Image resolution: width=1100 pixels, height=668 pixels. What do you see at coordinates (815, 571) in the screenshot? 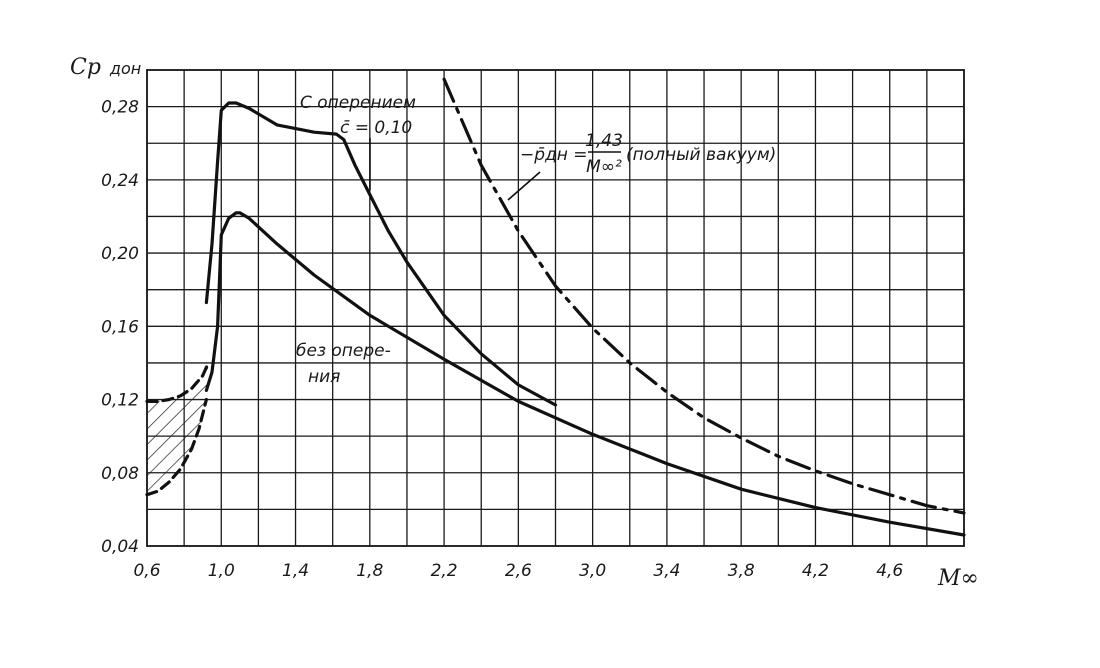
I see `x-tick-label: 4,2` at bounding box center [815, 571].